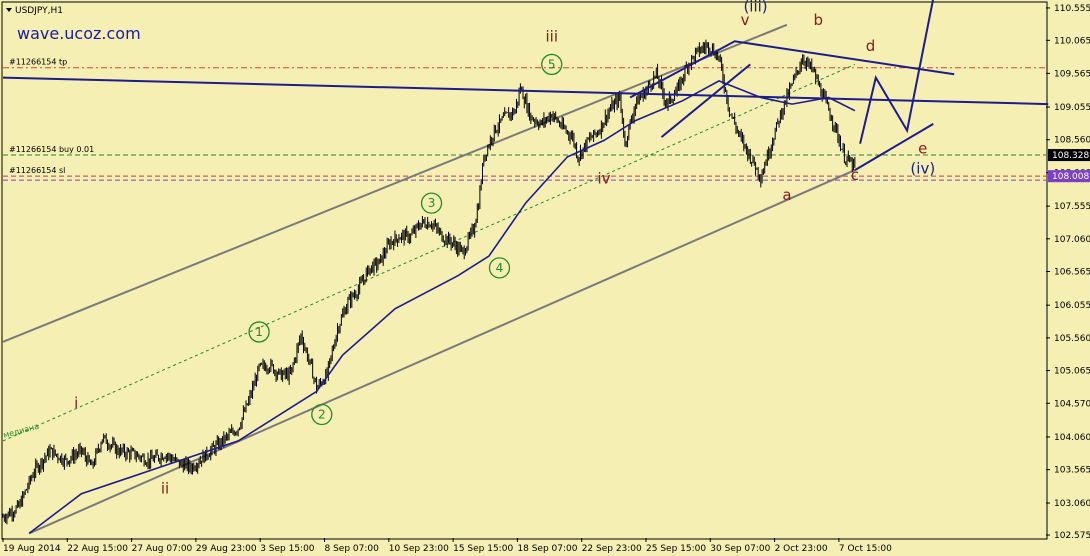 Image resolution: width=1090 pixels, height=556 pixels. I want to click on price-tags: 108.328 108.008, so click(1069, 166).